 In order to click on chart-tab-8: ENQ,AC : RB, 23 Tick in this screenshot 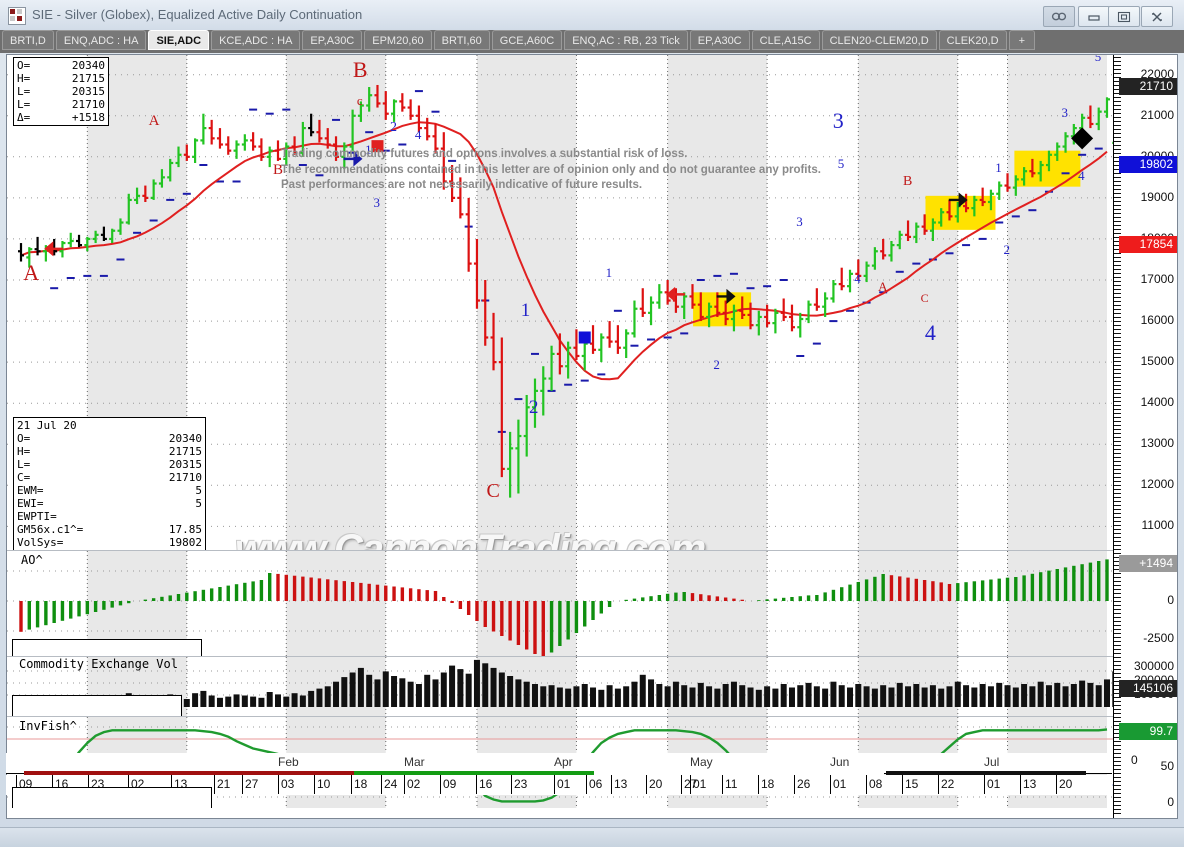, I will do `click(626, 40)`.